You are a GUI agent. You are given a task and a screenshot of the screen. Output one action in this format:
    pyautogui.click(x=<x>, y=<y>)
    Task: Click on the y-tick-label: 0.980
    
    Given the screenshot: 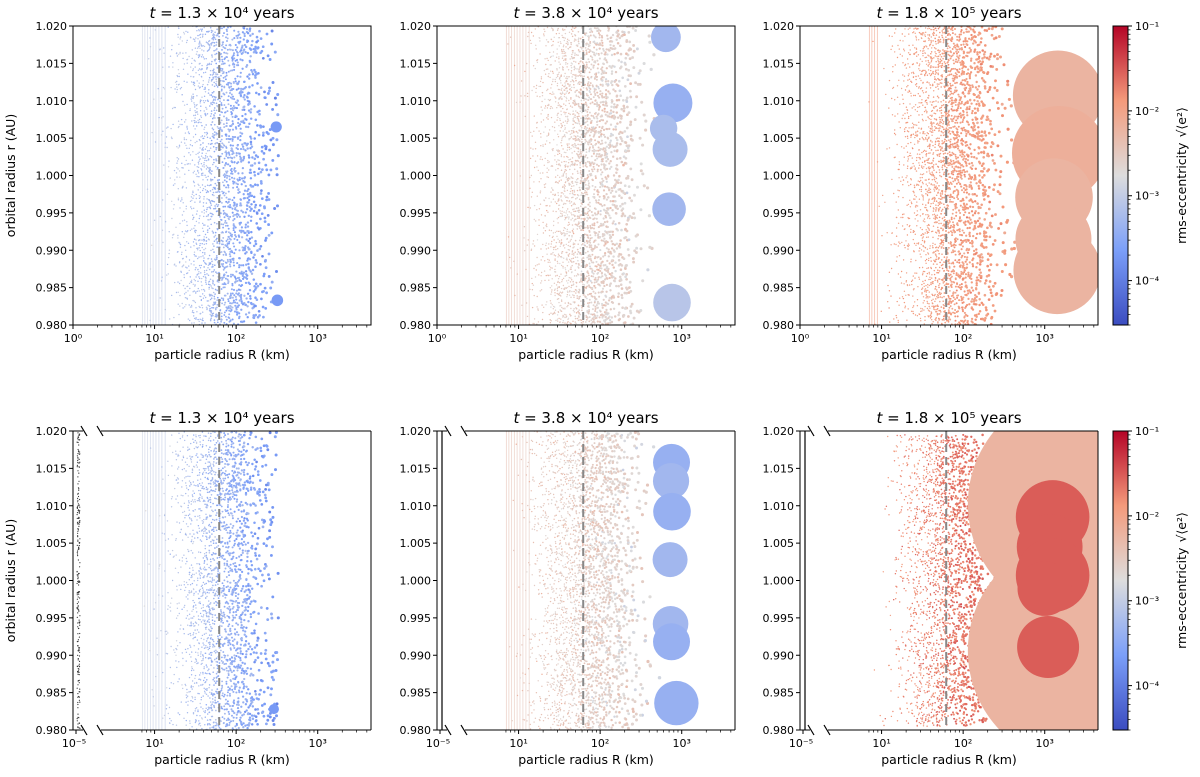 What is the action you would take?
    pyautogui.click(x=52, y=325)
    